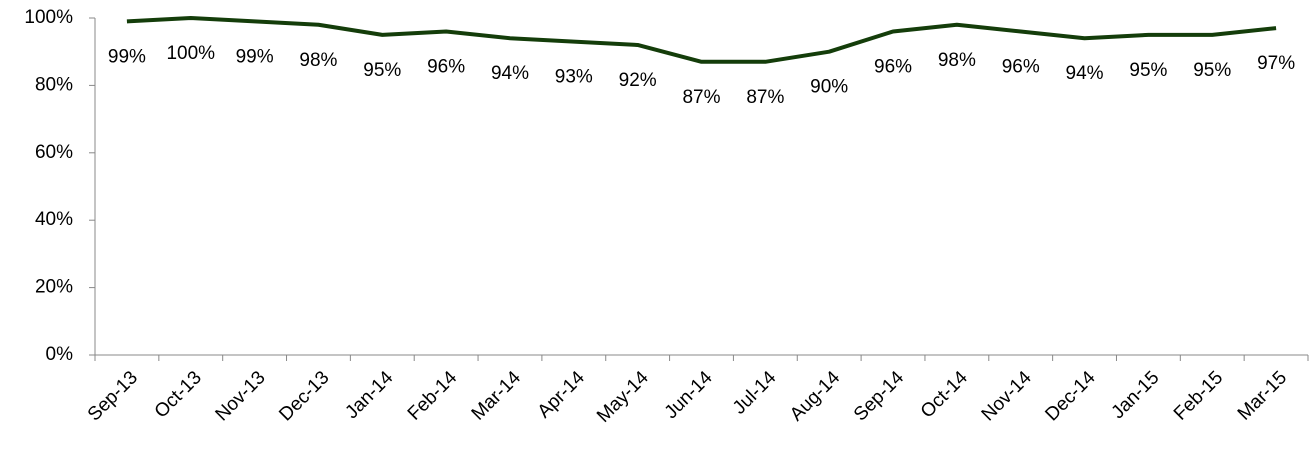 Image resolution: width=1311 pixels, height=452 pixels. I want to click on x-tick-label: Apr-14, so click(561, 394).